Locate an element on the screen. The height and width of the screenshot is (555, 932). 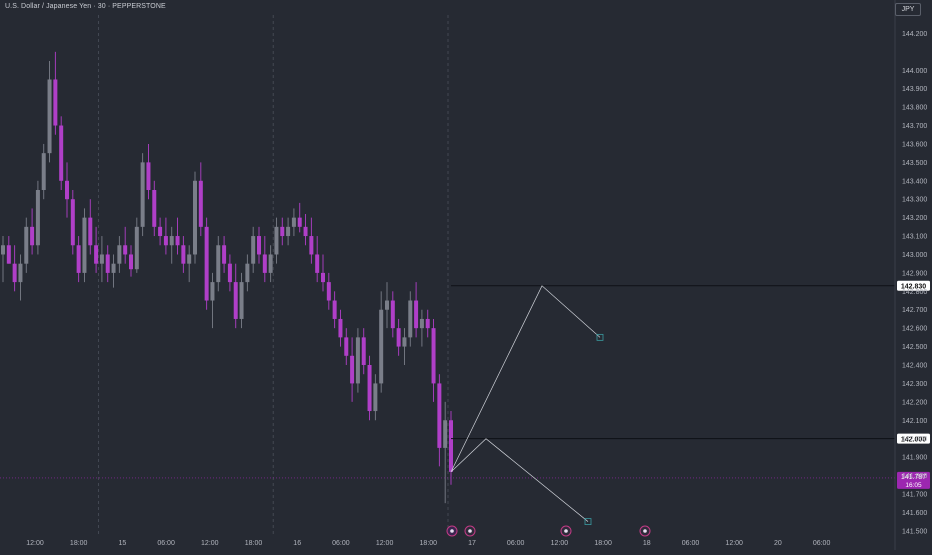
price-tick-label: 143.700 is located at coordinates (914, 126).